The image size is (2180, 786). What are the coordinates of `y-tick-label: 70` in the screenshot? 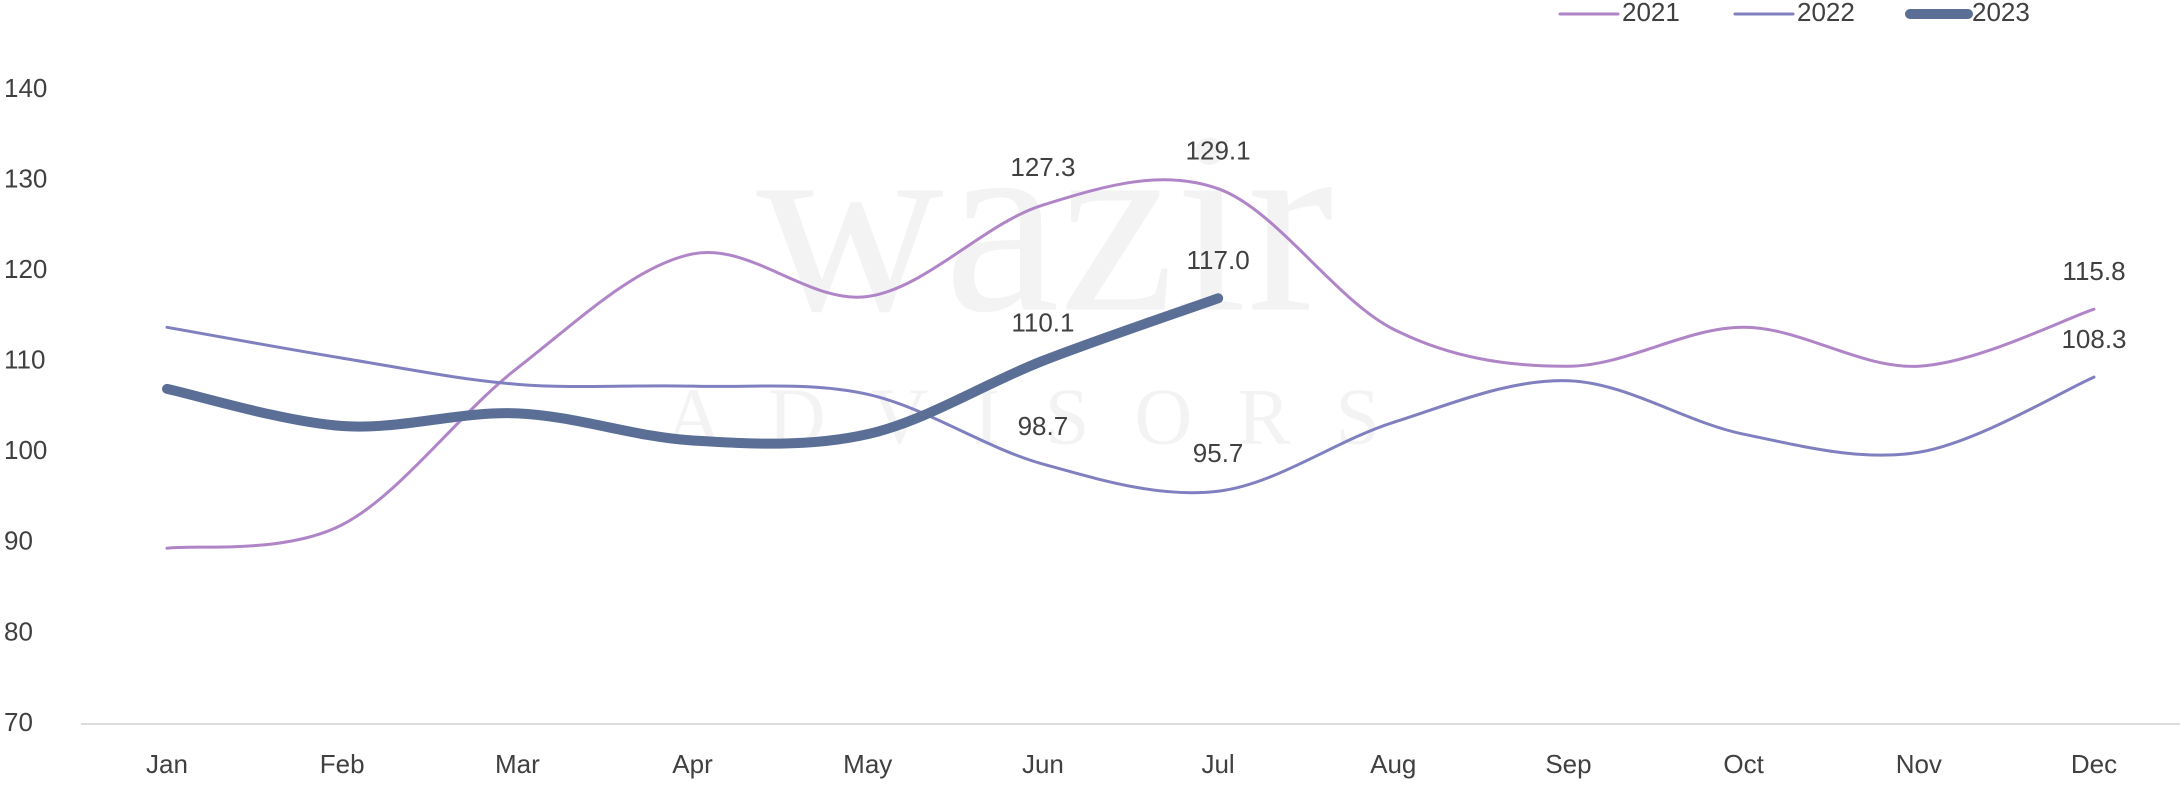 It's located at (18, 722).